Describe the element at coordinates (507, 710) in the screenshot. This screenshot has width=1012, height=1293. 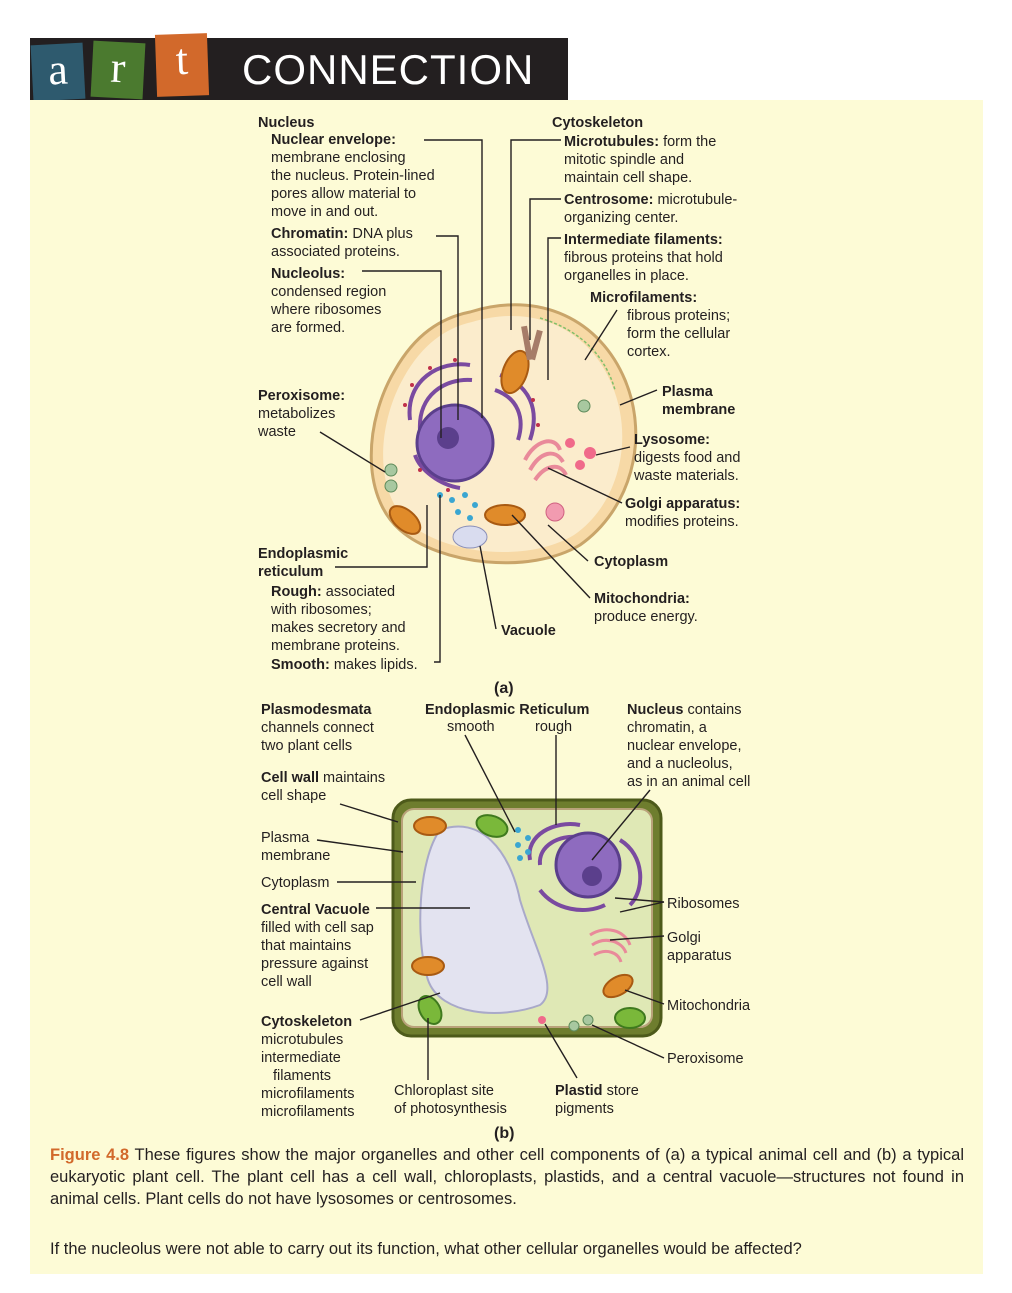
I see `label-er-plant: Endoplasmic Reticulum` at that location.